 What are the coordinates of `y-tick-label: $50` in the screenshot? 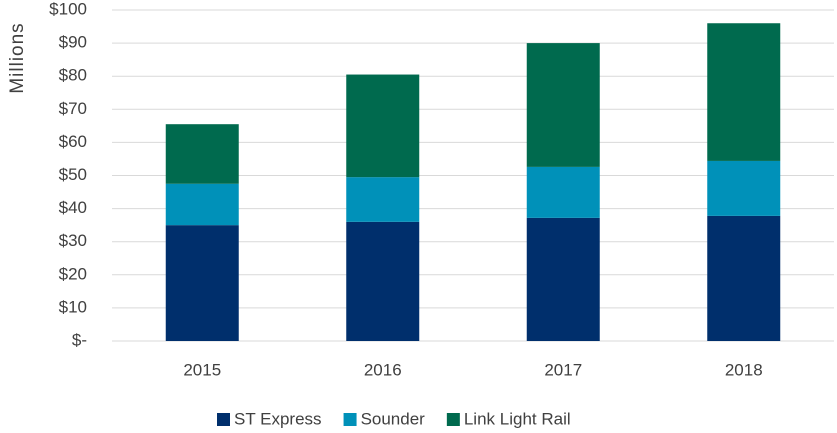 It's located at (73, 174).